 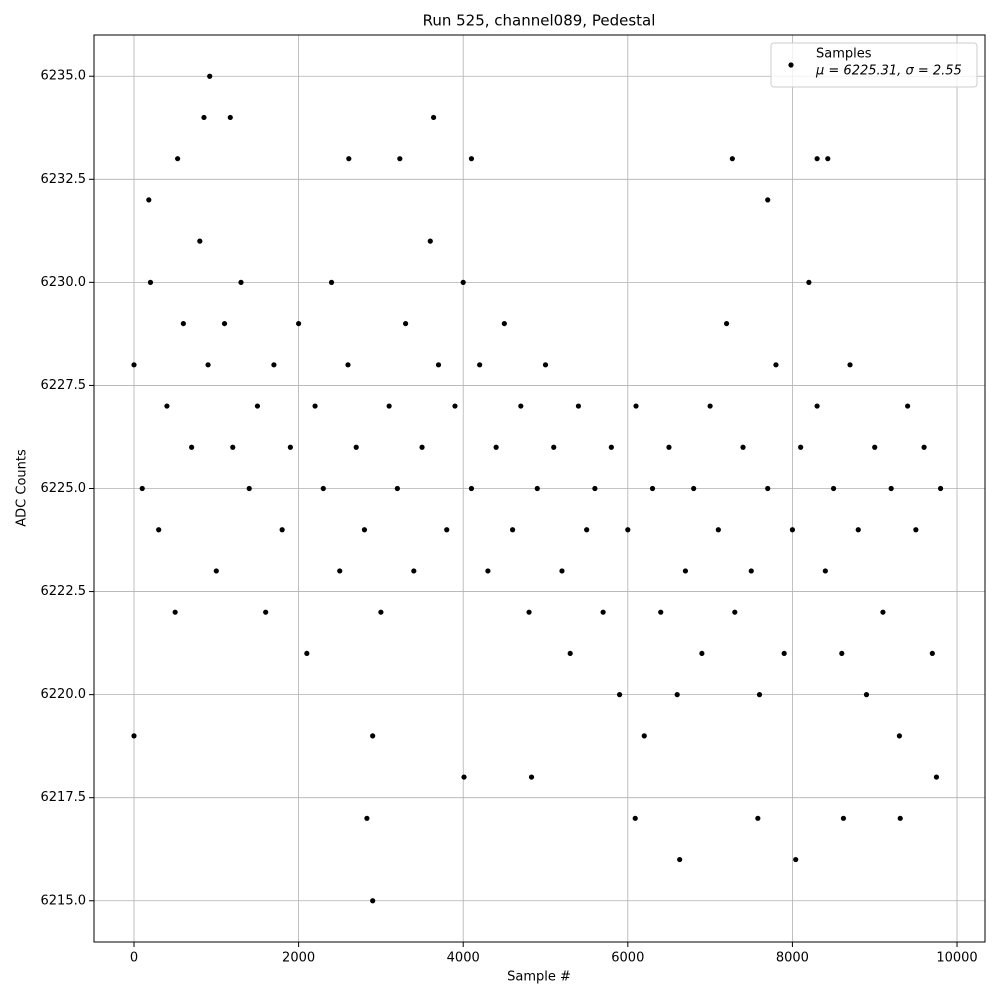 I want to click on x-tick-label: 0, so click(x=134, y=958).